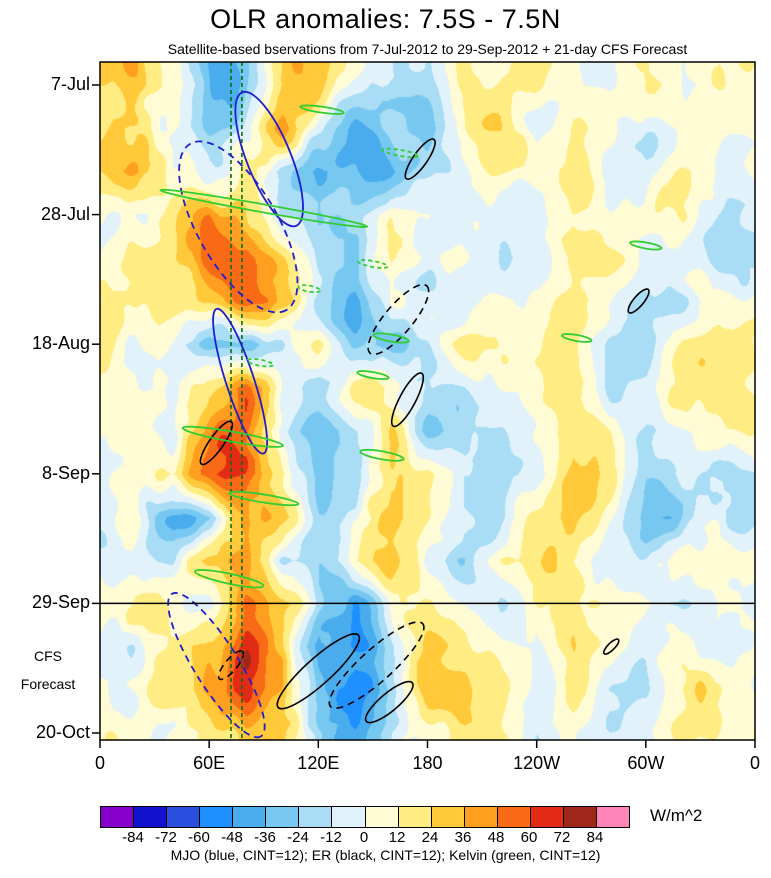  What do you see at coordinates (48, 656) in the screenshot?
I see `cfs-label-line1: CFS` at bounding box center [48, 656].